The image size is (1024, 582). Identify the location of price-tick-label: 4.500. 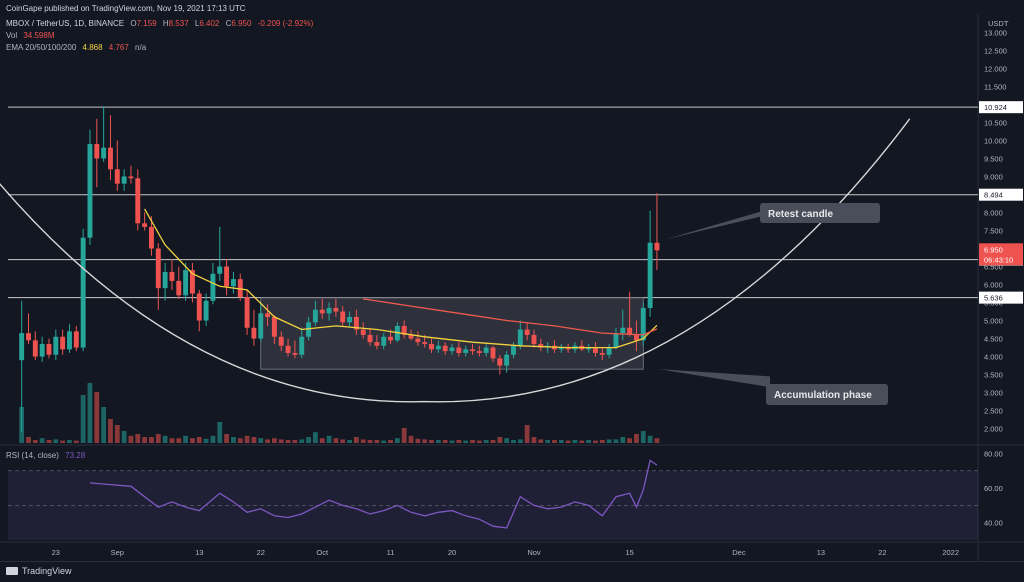
(993, 339).